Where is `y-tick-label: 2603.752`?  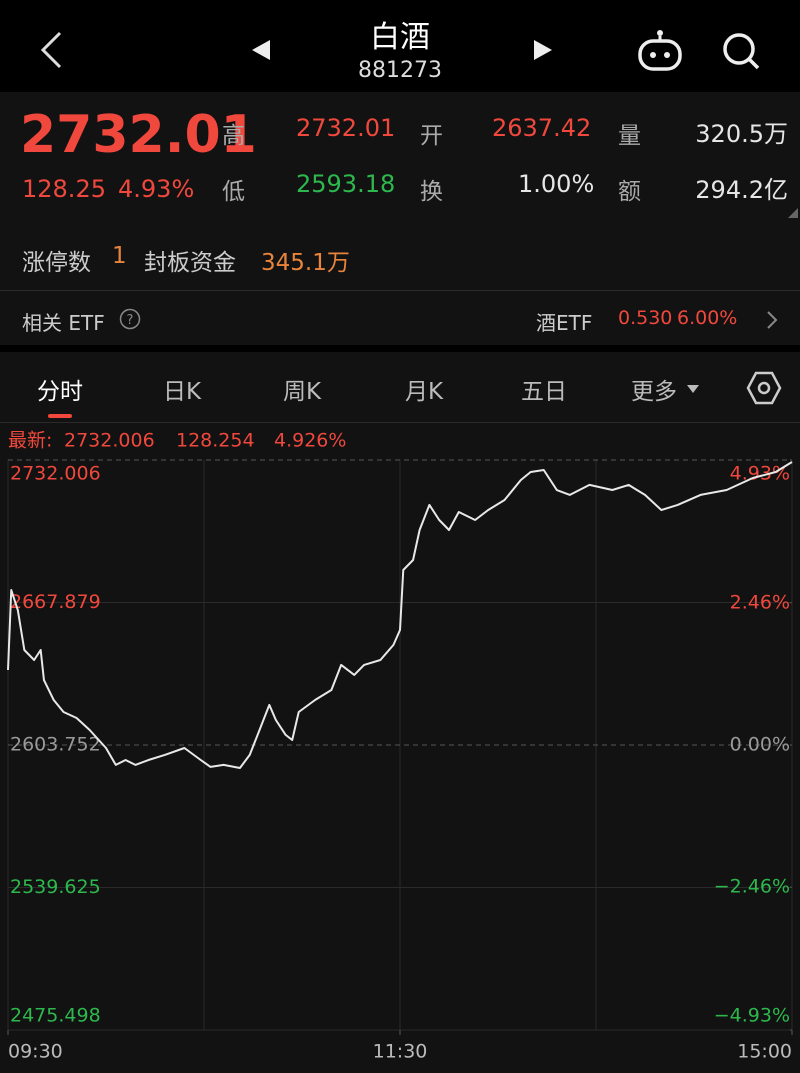 y-tick-label: 2603.752 is located at coordinates (55, 745).